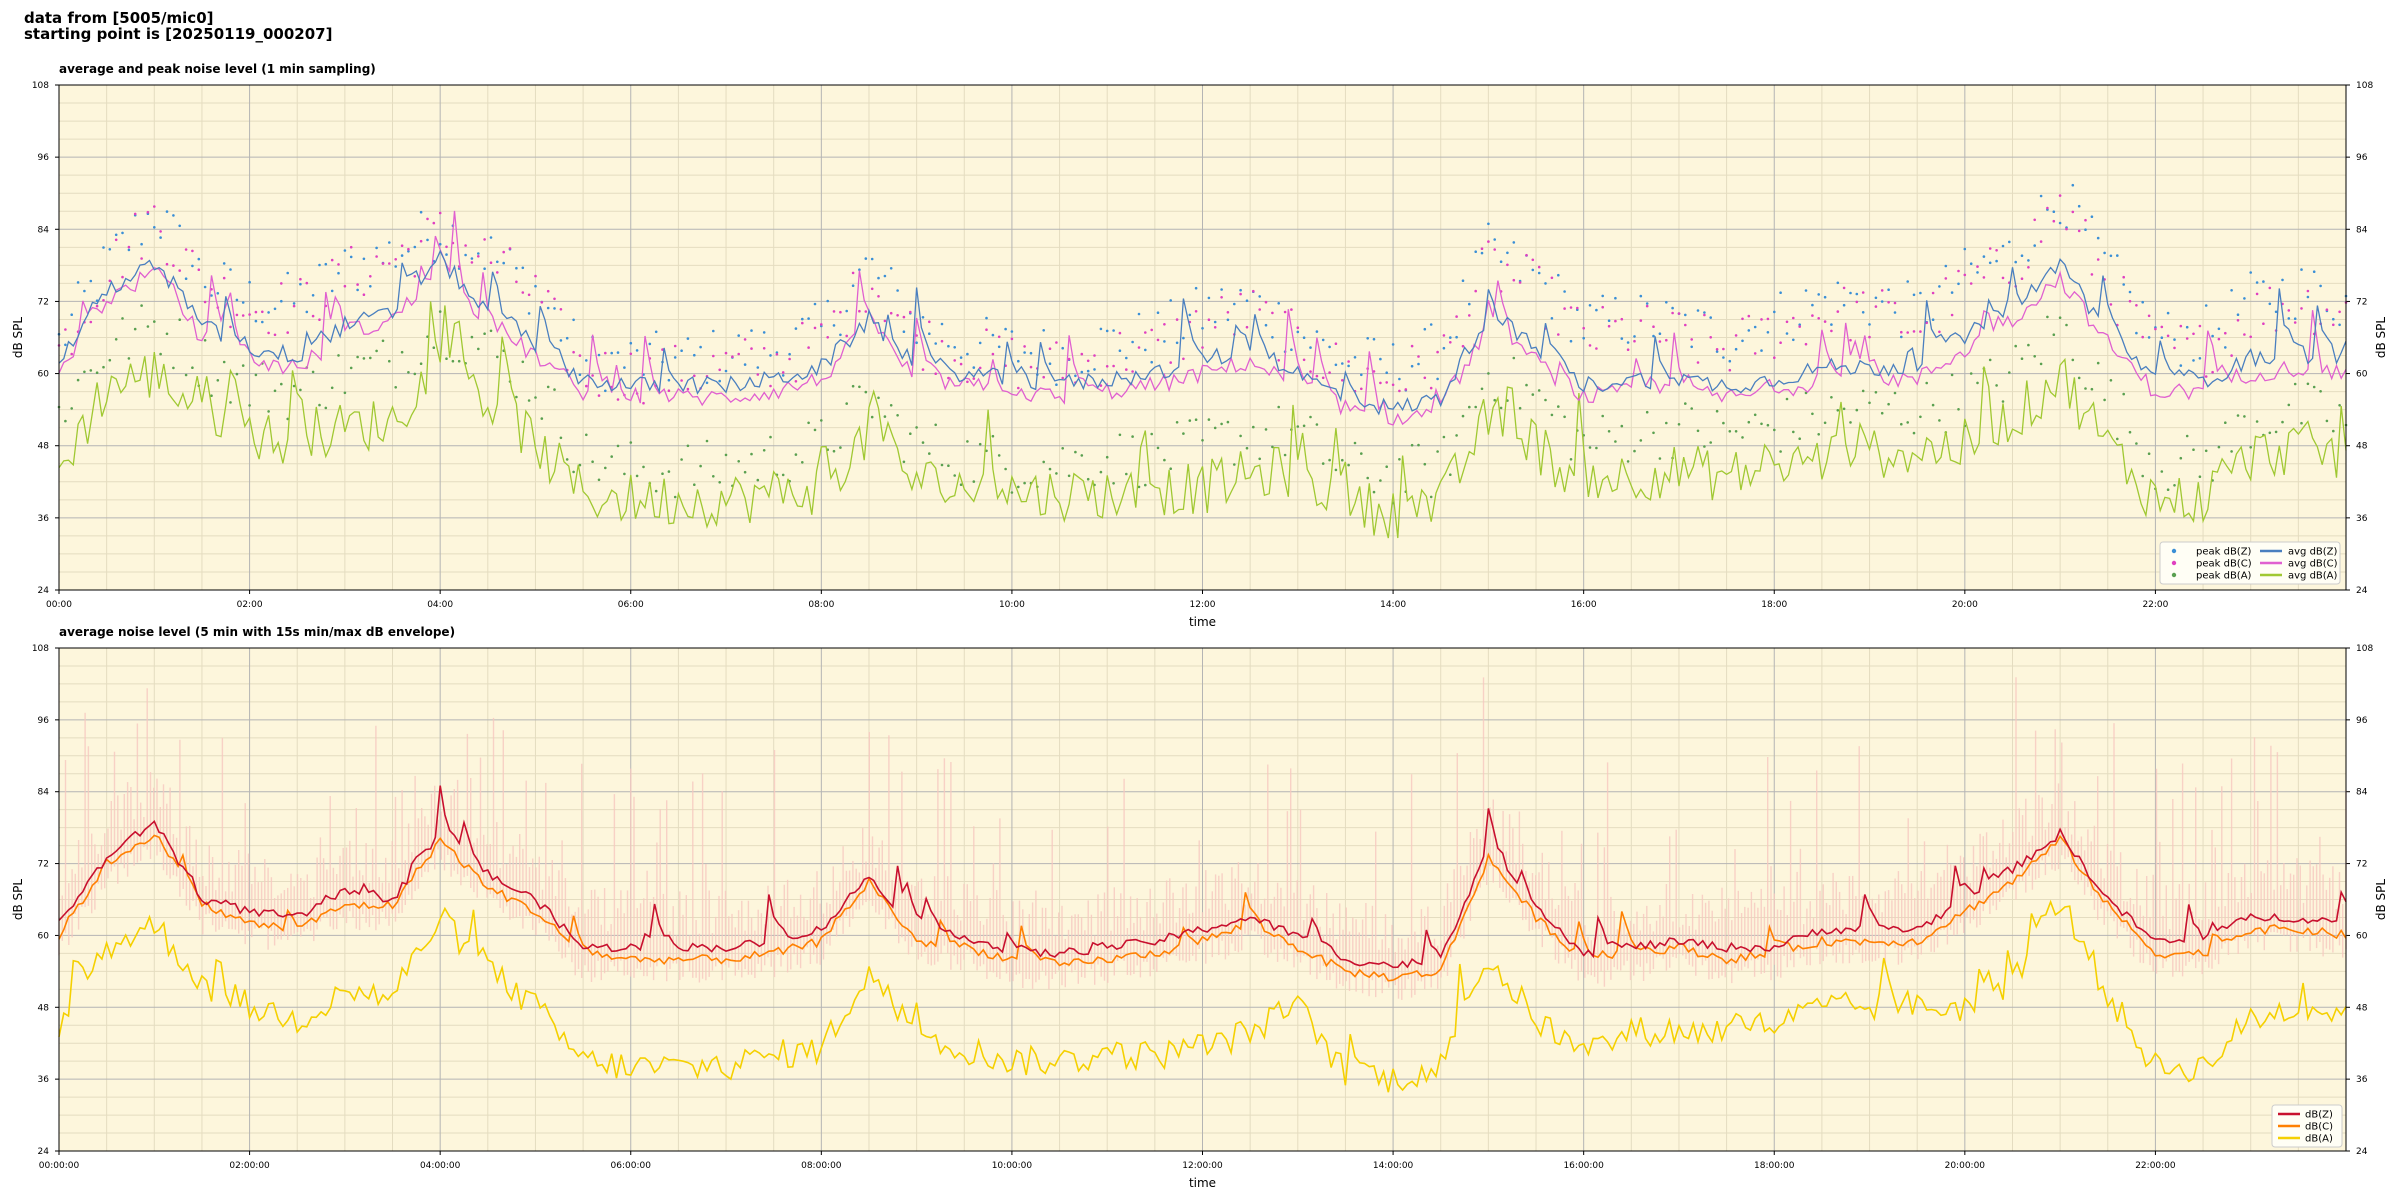 Image resolution: width=2400 pixels, height=1200 pixels. What do you see at coordinates (2362, 375) in the screenshot?
I see `y-tick-label-right: 60` at bounding box center [2362, 375].